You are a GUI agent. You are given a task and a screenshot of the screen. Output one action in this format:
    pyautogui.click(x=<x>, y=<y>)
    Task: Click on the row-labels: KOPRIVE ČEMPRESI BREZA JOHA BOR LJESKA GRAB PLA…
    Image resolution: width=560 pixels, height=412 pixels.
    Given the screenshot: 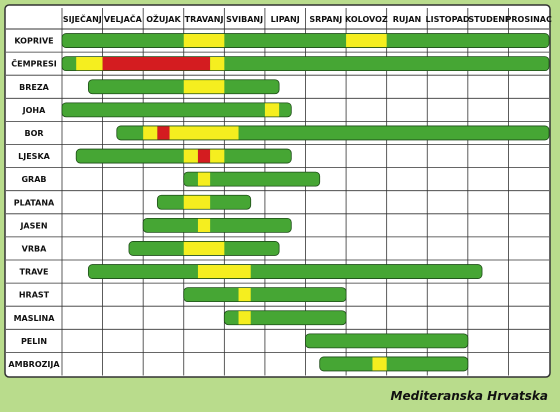 What is the action you would take?
    pyautogui.click(x=34, y=203)
    